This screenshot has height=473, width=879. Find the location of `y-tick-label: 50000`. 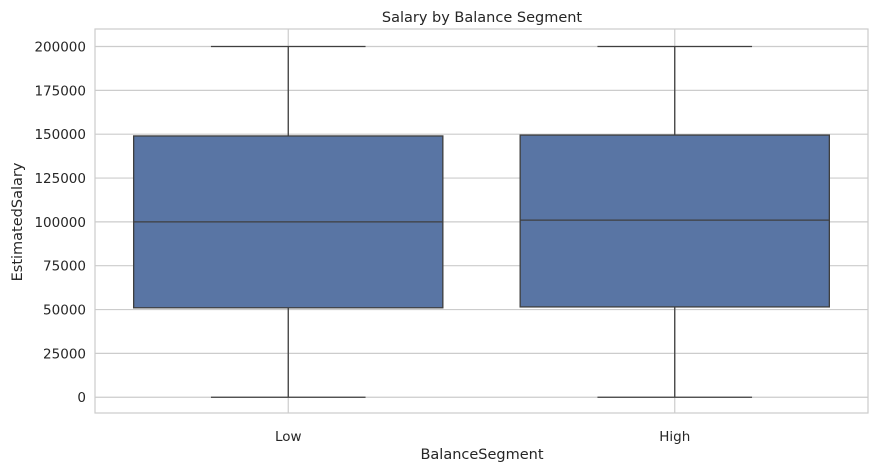

y-tick-label: 50000 is located at coordinates (64, 311).